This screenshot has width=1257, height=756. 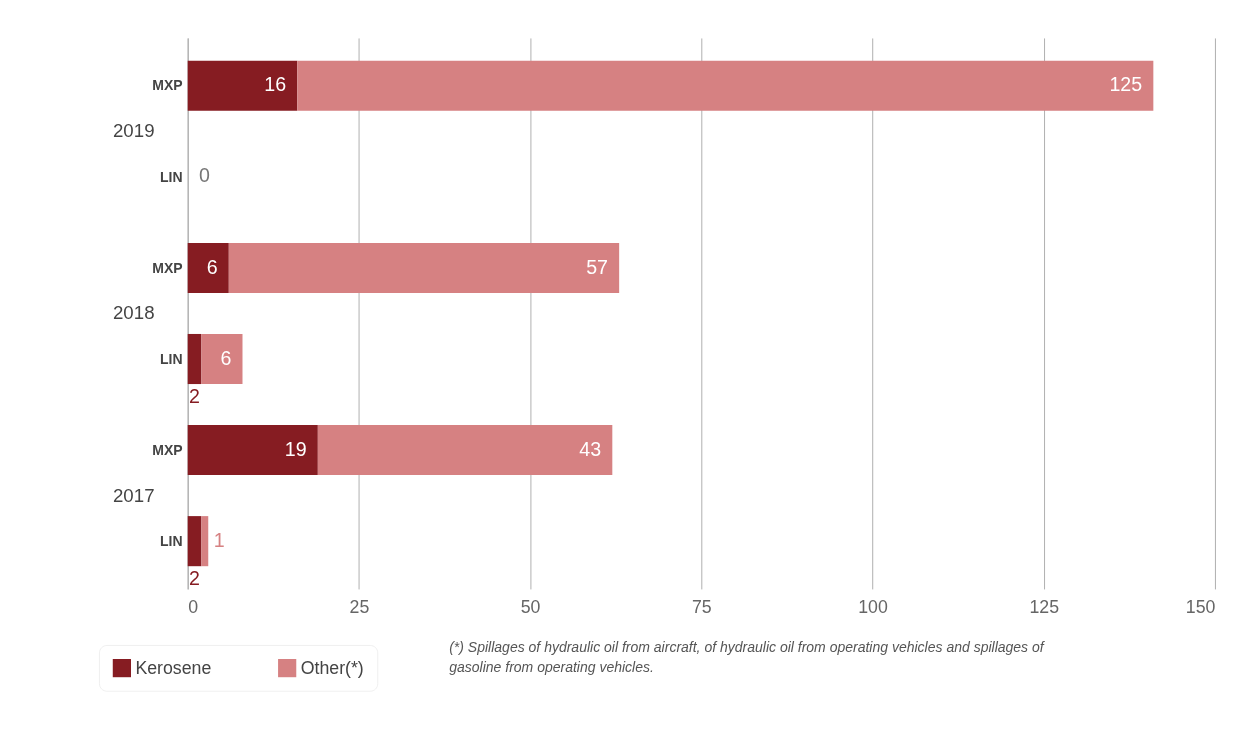 What do you see at coordinates (530, 606) in the screenshot?
I see `x-tick-label: 50` at bounding box center [530, 606].